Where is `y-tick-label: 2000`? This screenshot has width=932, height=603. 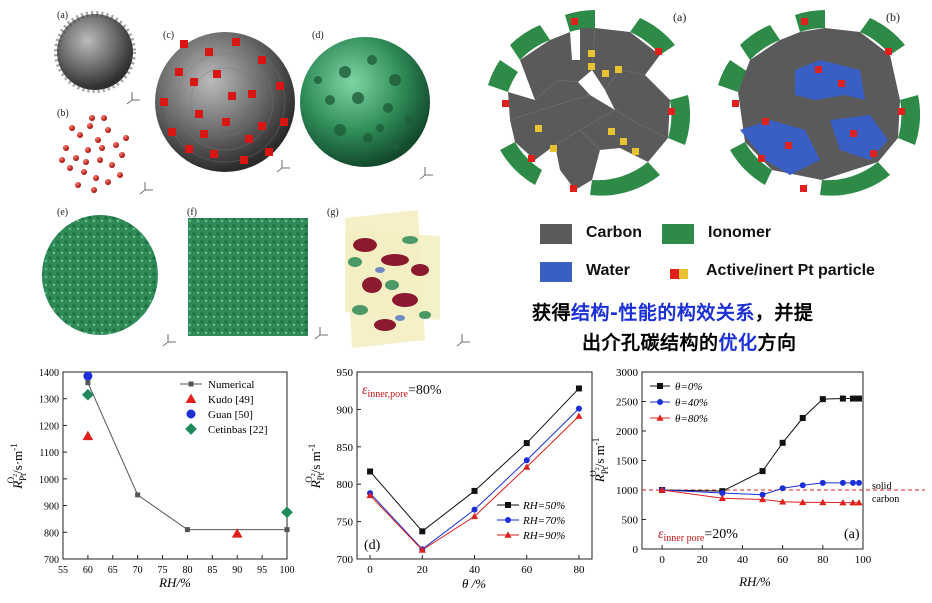
y-tick-label: 2000 is located at coordinates (627, 432).